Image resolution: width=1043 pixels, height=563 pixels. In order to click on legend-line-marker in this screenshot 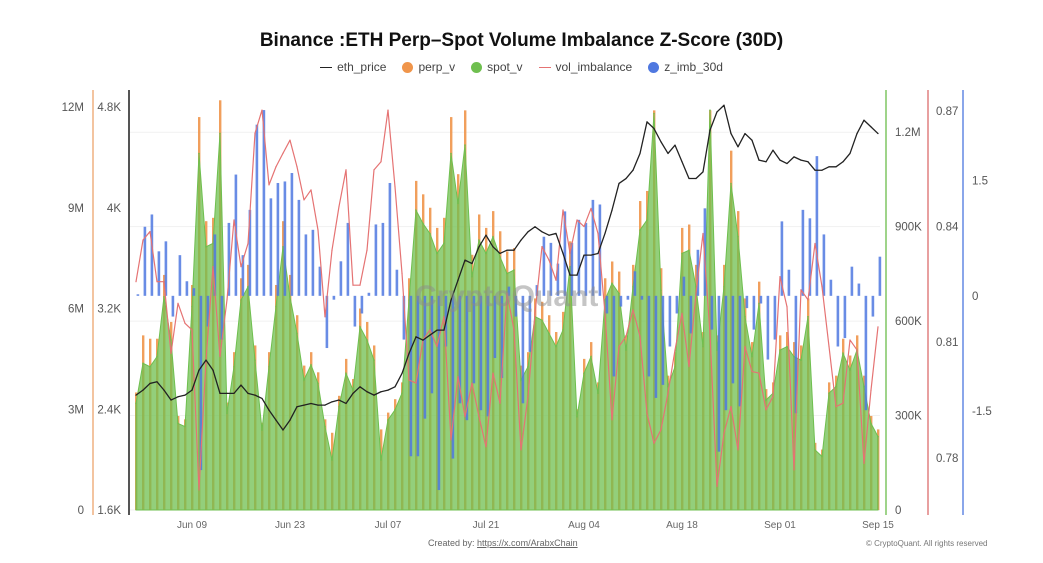, I will do `click(326, 67)`.